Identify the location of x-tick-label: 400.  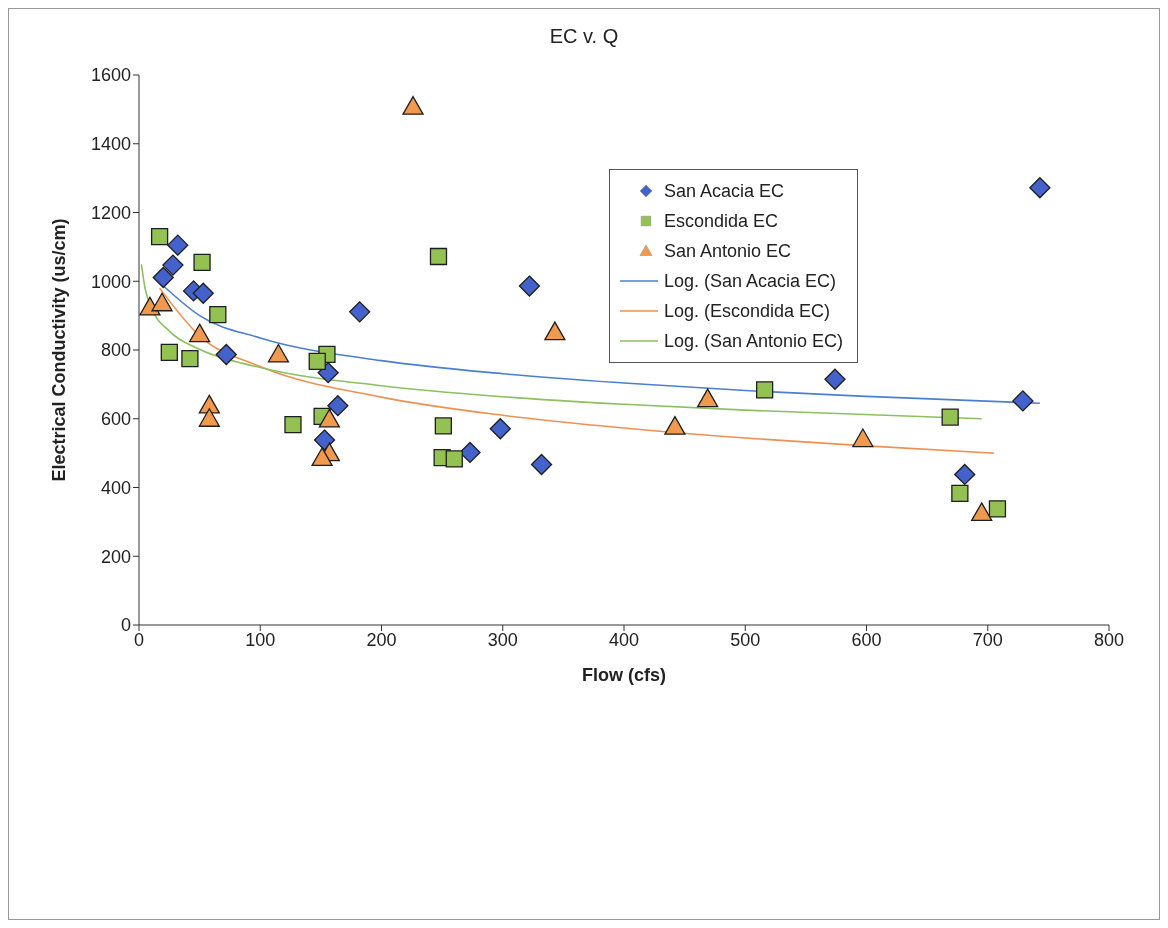
(624, 639).